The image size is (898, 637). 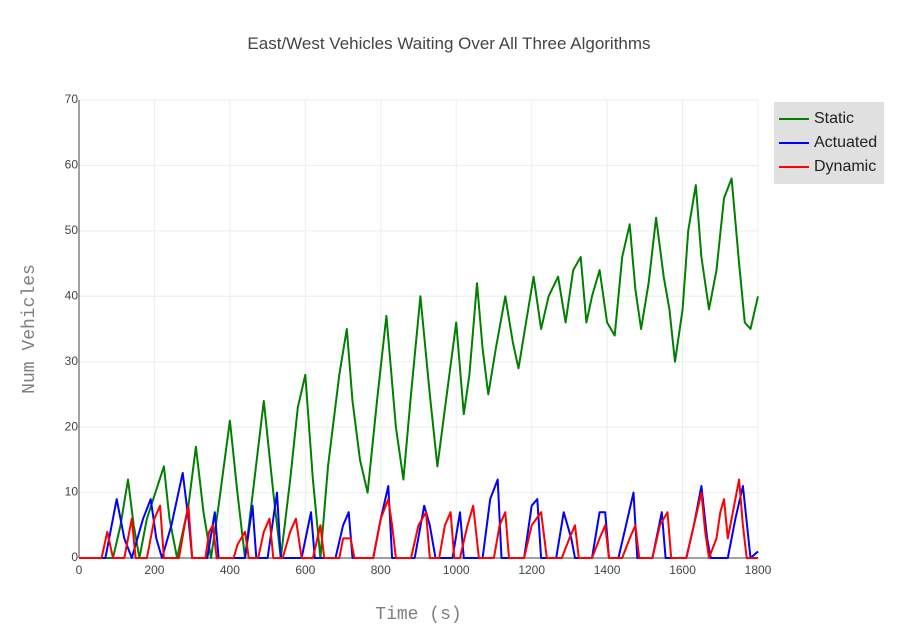 I want to click on x-tick-label: 800, so click(x=381, y=570).